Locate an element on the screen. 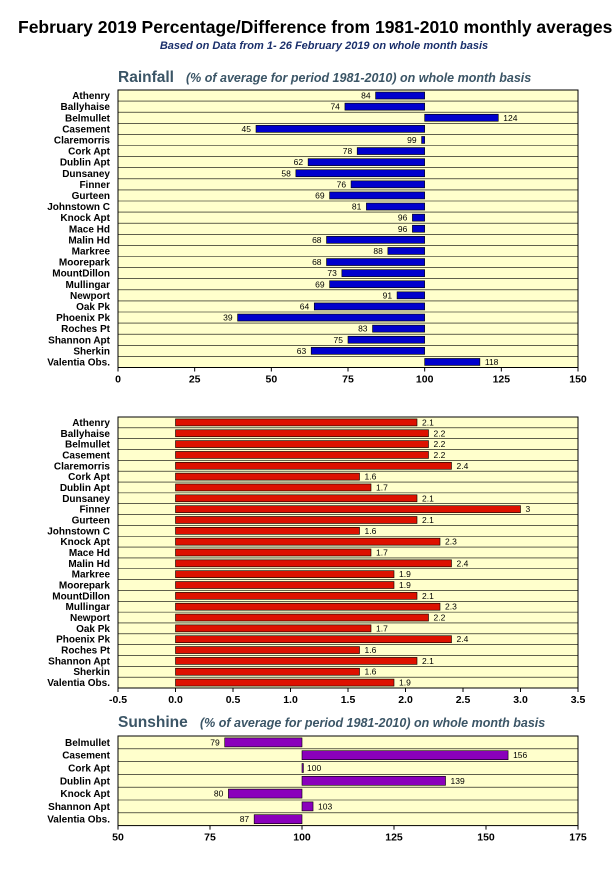 This screenshot has width=614, height=877. temperature-tick-label: -0.5 is located at coordinates (118, 700).